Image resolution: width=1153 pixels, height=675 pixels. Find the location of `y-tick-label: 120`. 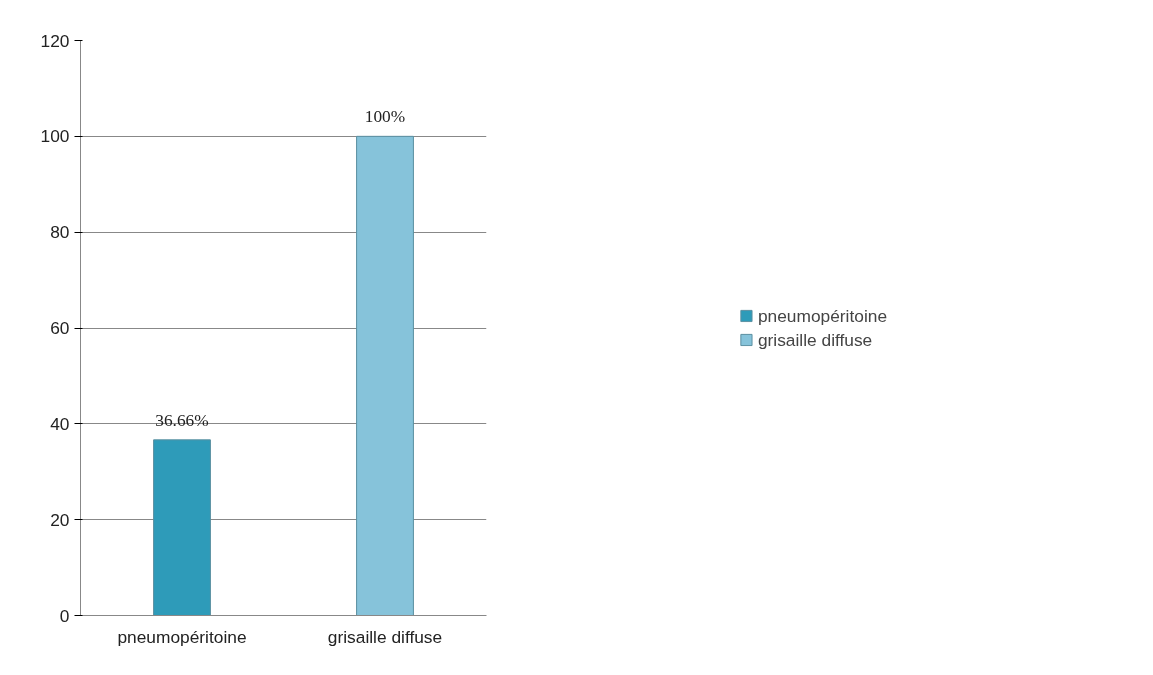

y-tick-label: 120 is located at coordinates (55, 40).